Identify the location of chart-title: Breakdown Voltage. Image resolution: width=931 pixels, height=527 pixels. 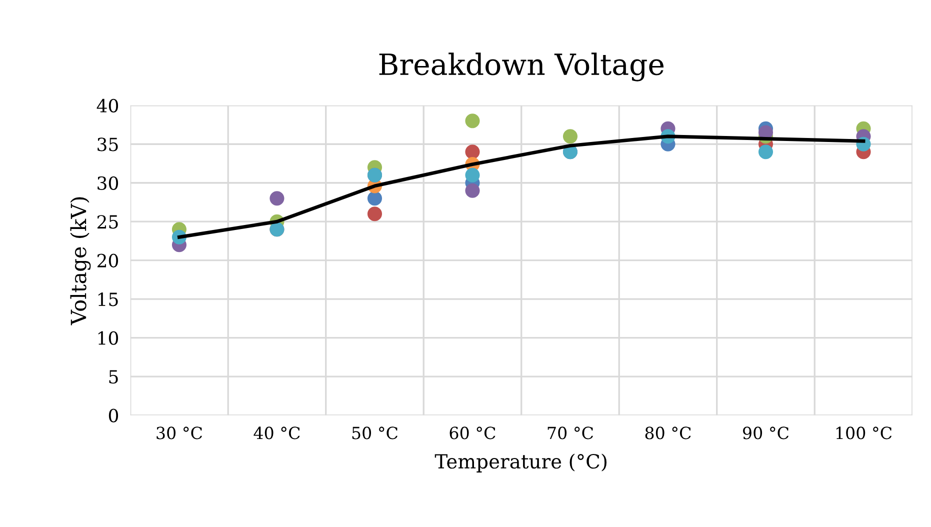
(521, 67).